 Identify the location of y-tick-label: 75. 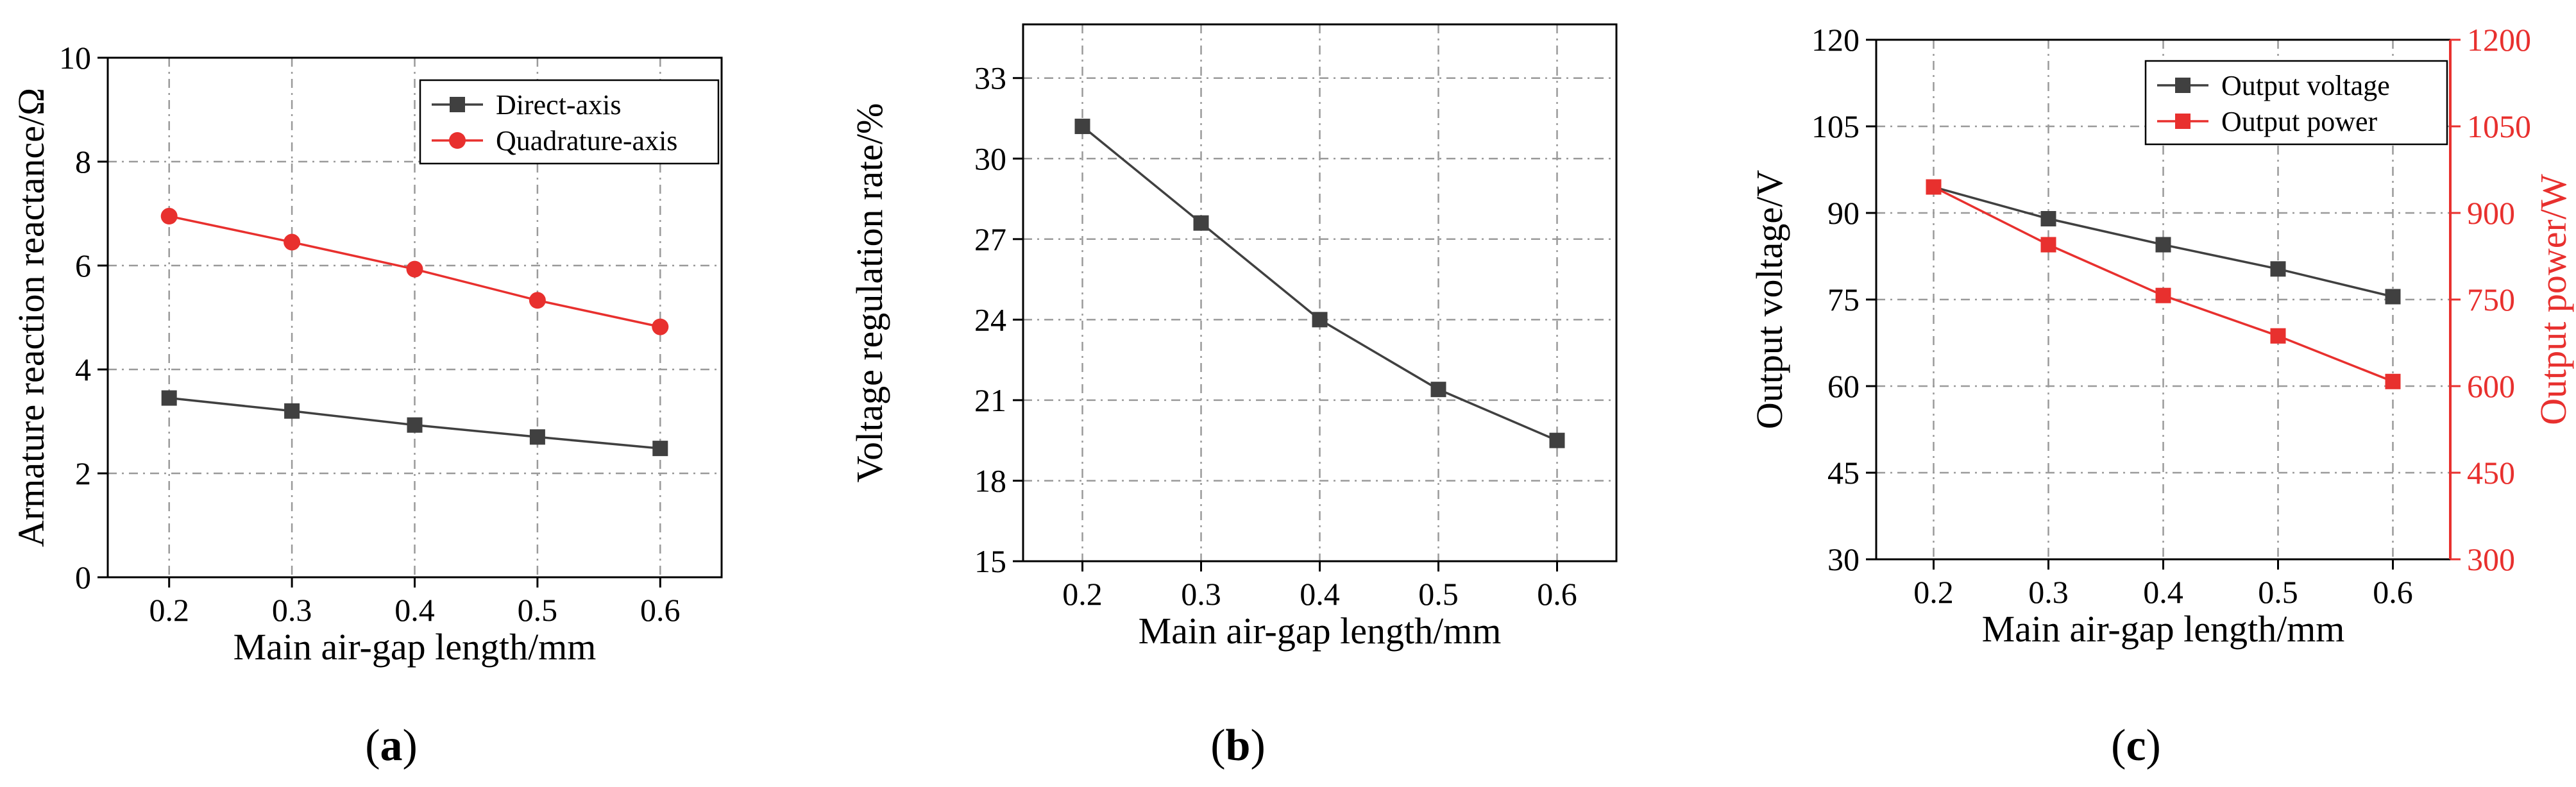
(1843, 299).